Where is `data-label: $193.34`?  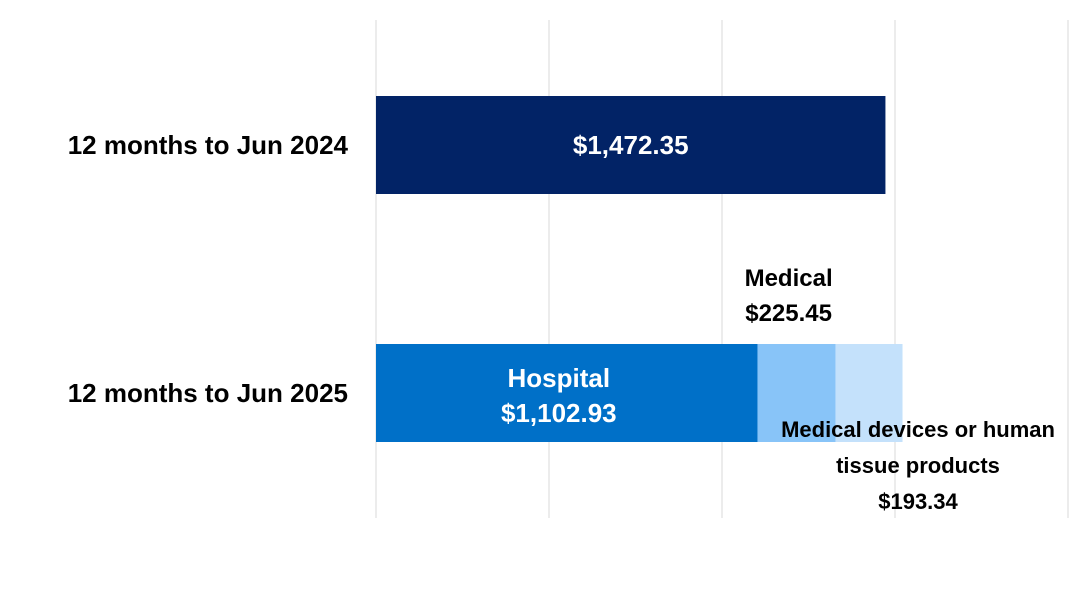
data-label: $193.34 is located at coordinates (918, 501).